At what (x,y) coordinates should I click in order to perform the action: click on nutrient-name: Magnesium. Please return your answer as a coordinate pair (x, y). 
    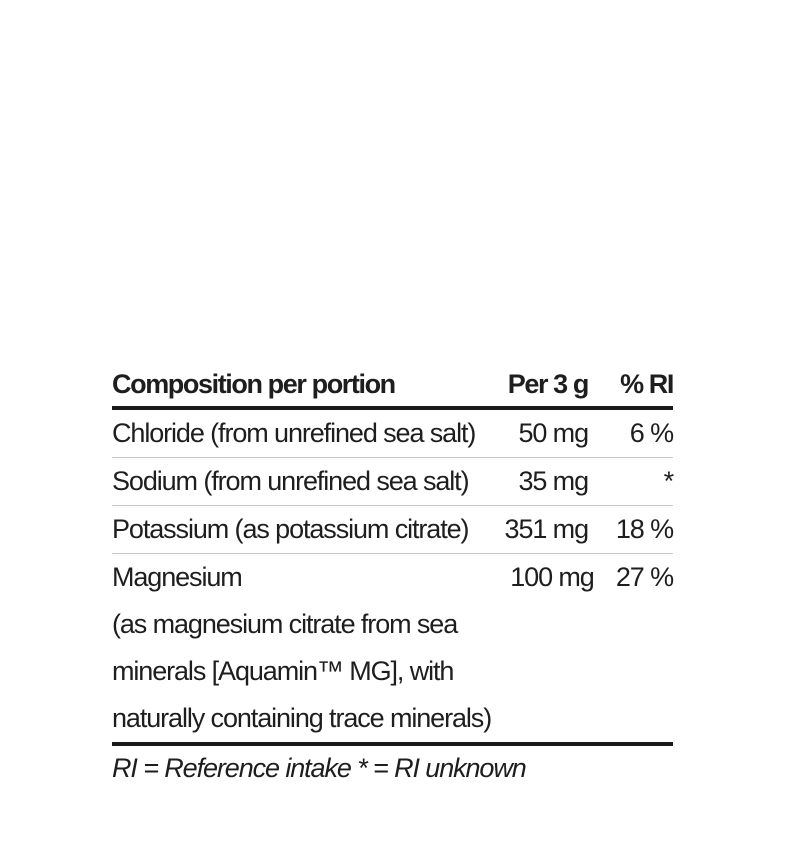
    Looking at the image, I should click on (177, 577).